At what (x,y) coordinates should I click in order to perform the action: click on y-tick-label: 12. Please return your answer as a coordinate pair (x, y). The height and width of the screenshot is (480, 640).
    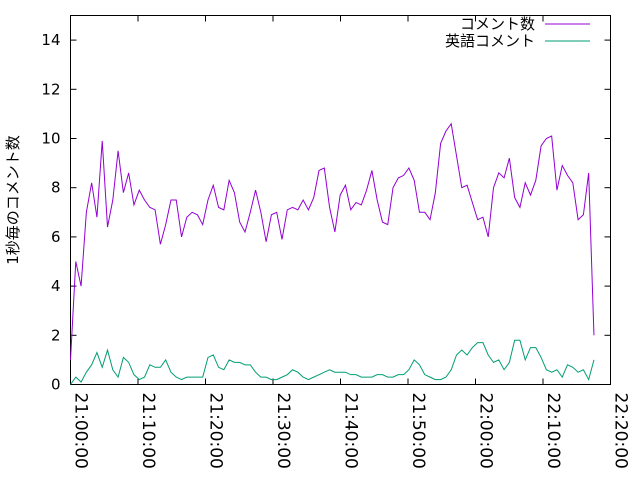
    Looking at the image, I should click on (50, 89).